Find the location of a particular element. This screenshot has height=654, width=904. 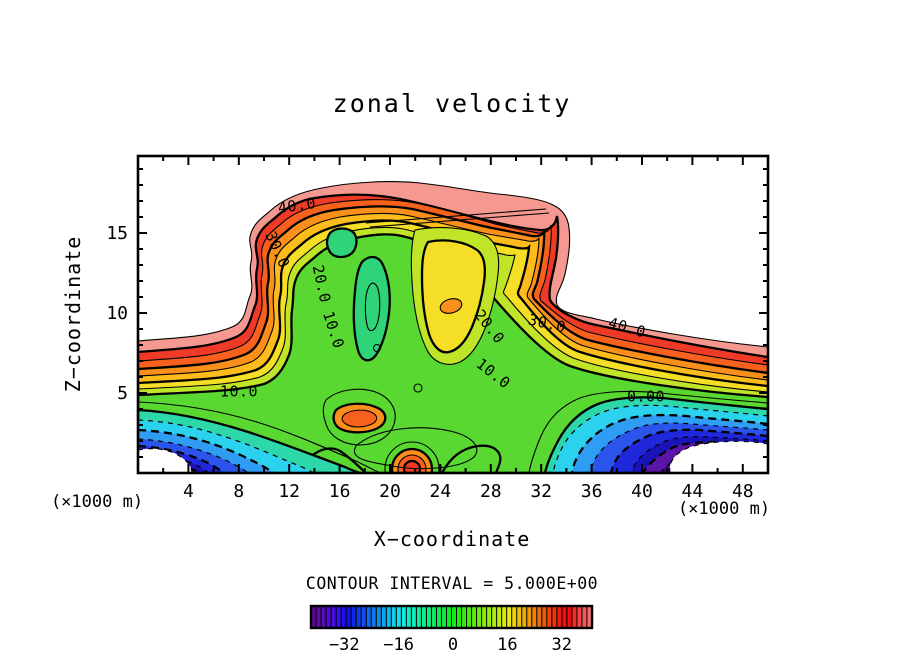

thin-loop-bottom is located at coordinates (415, 448).